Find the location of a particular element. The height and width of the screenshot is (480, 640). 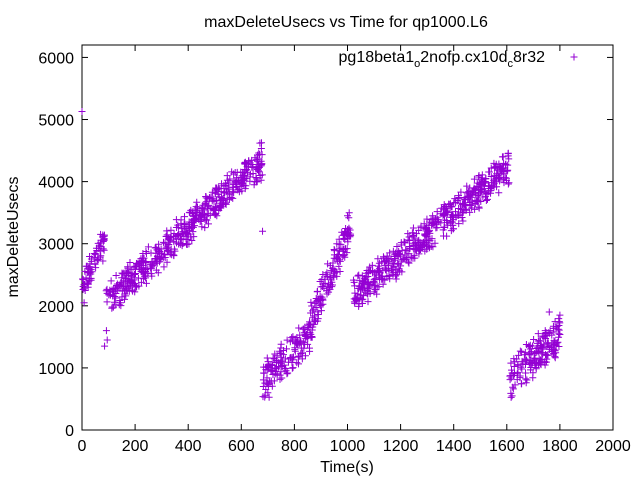

legend-part-2: 2nofp.cx10d is located at coordinates (463, 57).